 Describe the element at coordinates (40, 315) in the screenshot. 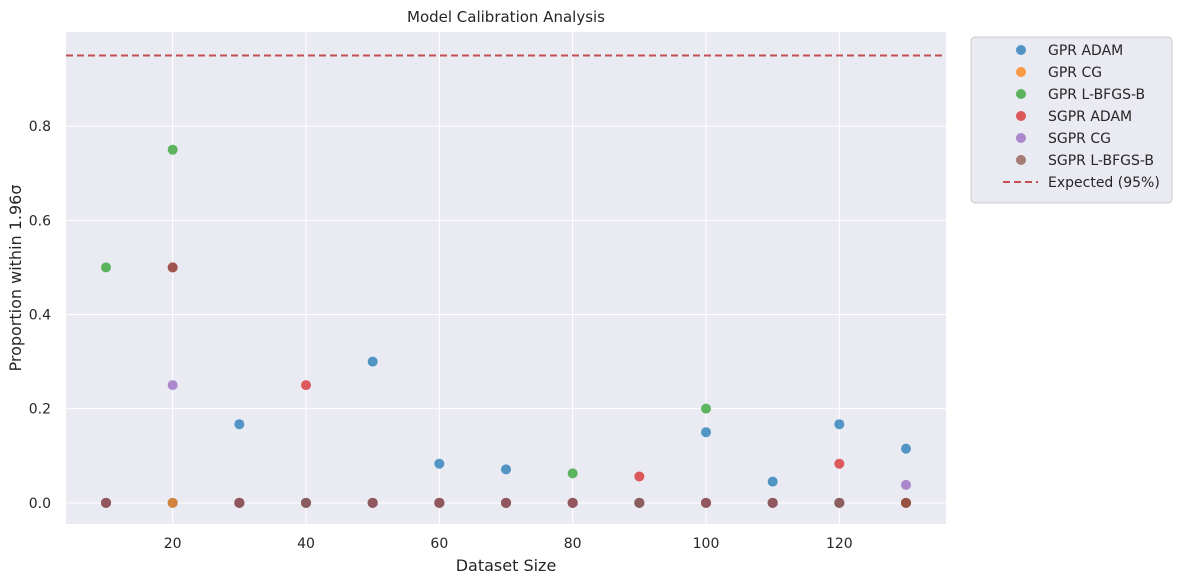

I see `y-tick-label: 0.4` at that location.